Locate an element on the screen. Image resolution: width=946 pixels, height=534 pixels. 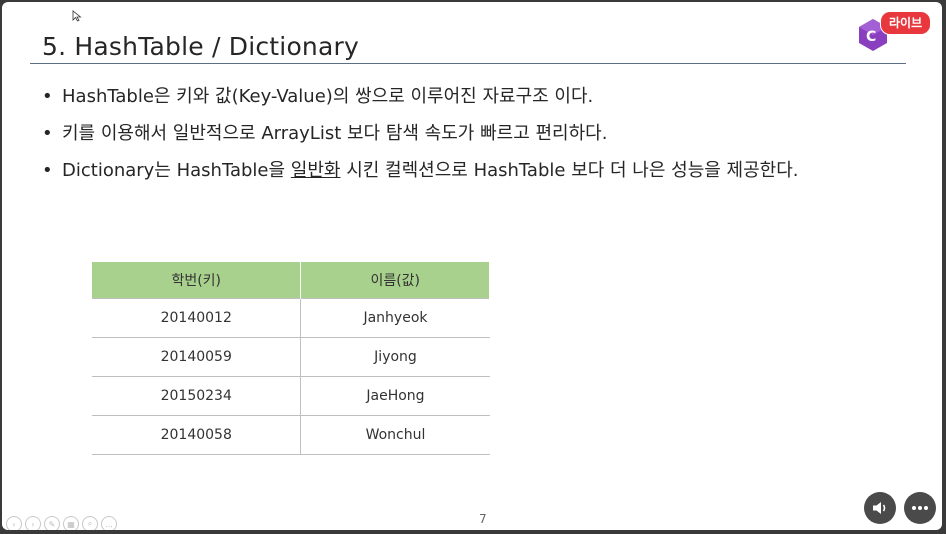
bullet-text-post: 시킨 컬렉션으로 HashTable 보다 더 나은 성능을 제공한다. is located at coordinates (569, 170).